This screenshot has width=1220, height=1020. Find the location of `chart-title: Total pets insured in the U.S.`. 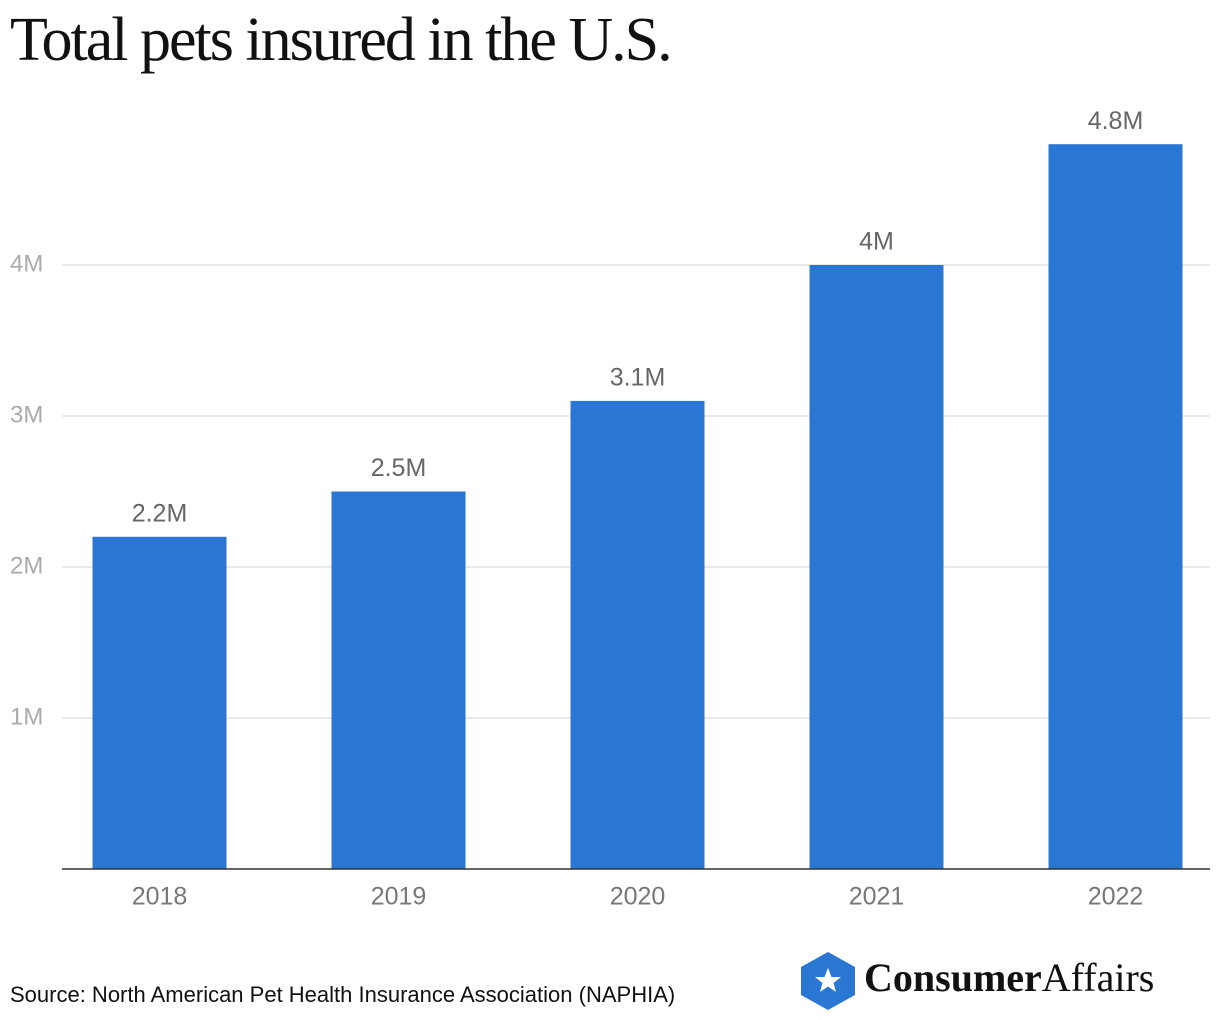

chart-title: Total pets insured in the U.S. is located at coordinates (340, 40).